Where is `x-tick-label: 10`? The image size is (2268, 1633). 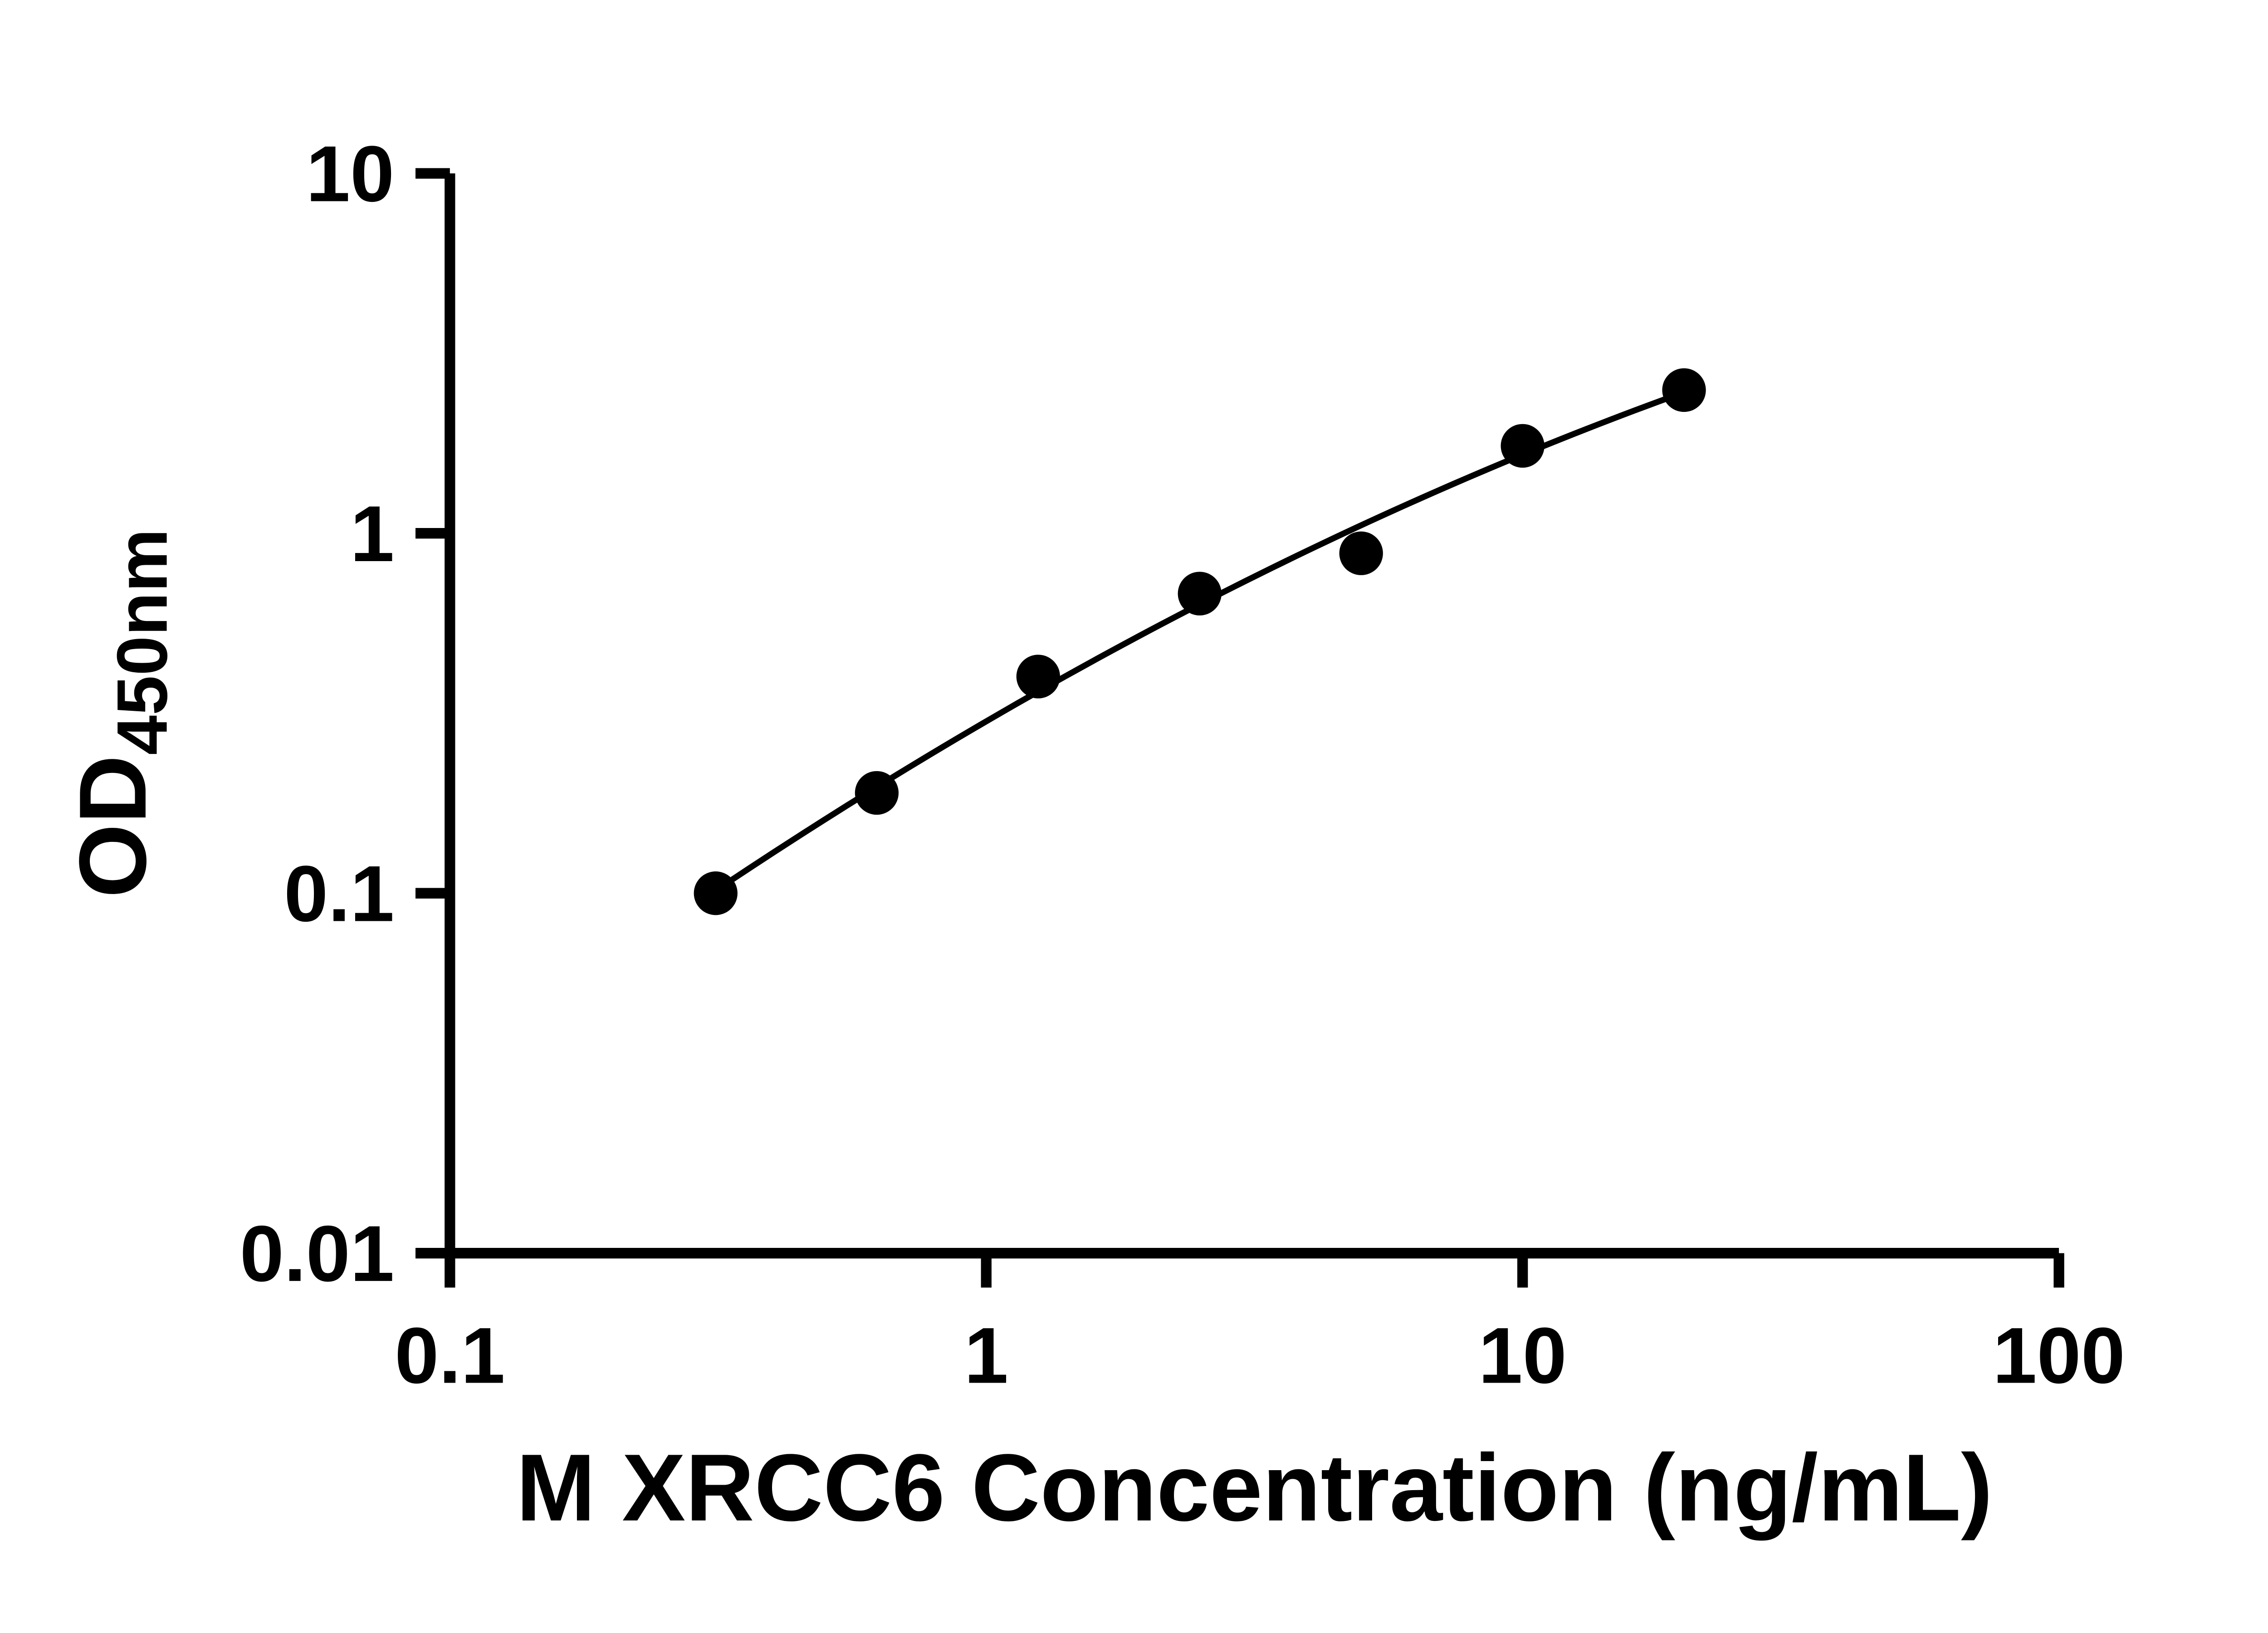
x-tick-label: 10 is located at coordinates (1523, 1356).